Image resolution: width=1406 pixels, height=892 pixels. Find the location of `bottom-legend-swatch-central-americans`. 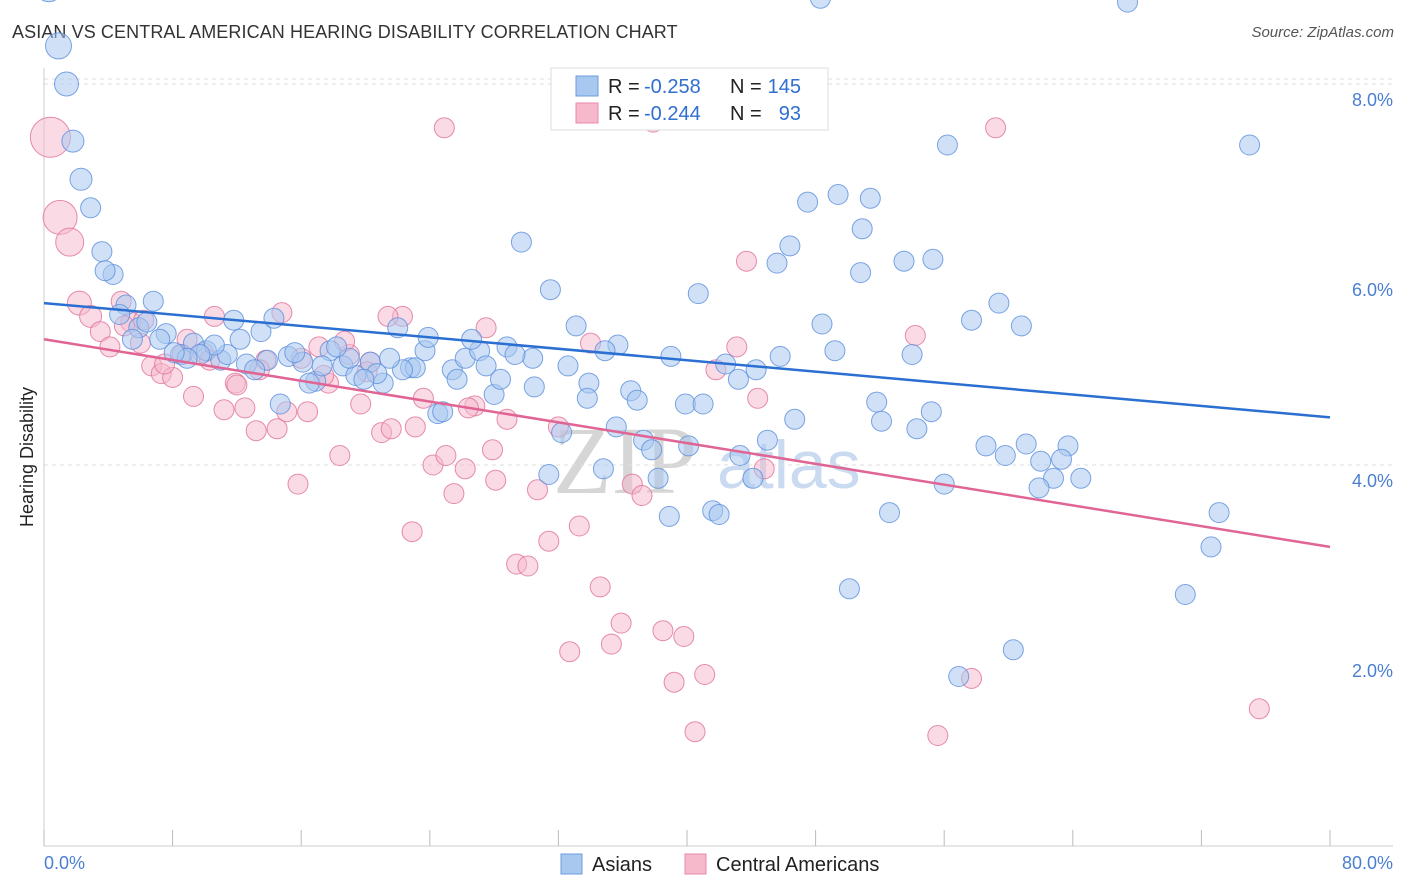

bottom-legend-swatch-central-americans is located at coordinates (695, 864).